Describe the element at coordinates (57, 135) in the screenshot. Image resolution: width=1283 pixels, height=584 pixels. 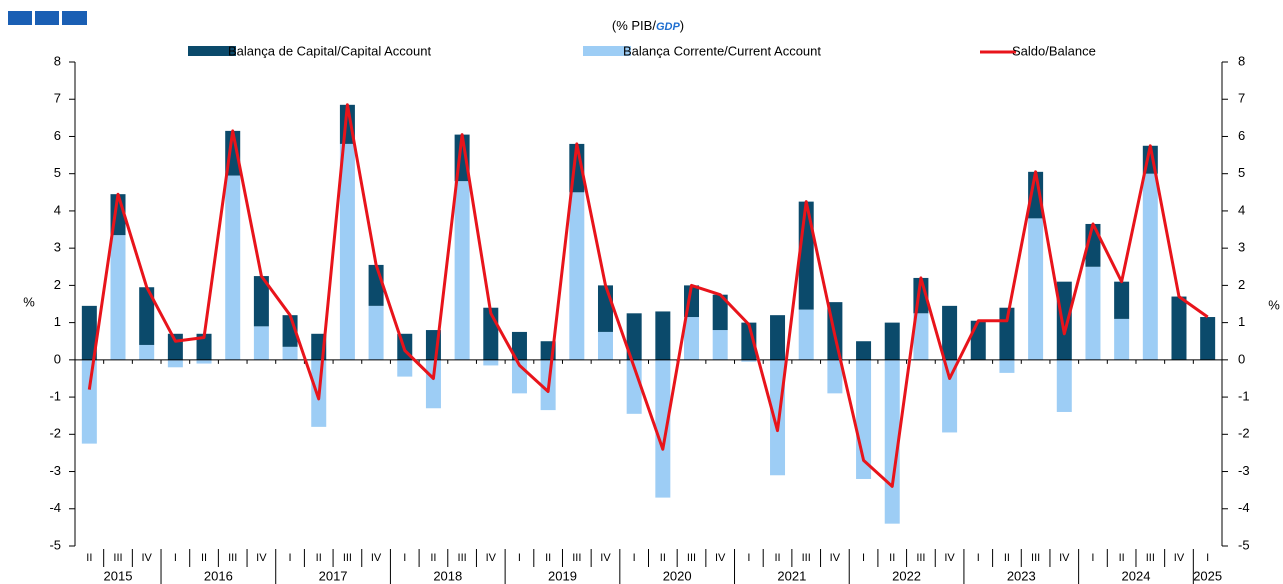
I see `y-tick-label: 6` at that location.